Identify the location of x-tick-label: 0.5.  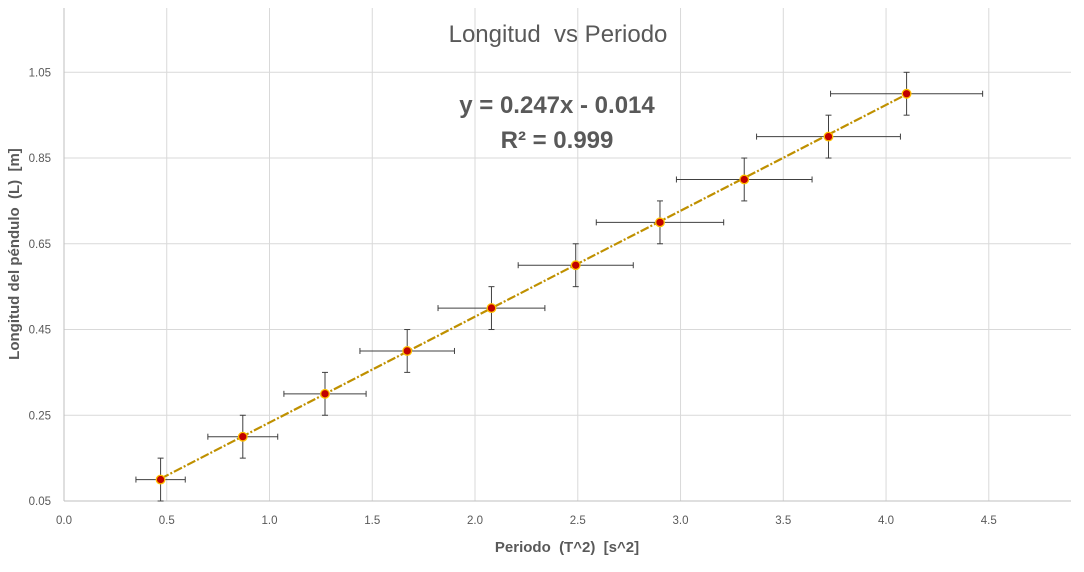
(167, 521).